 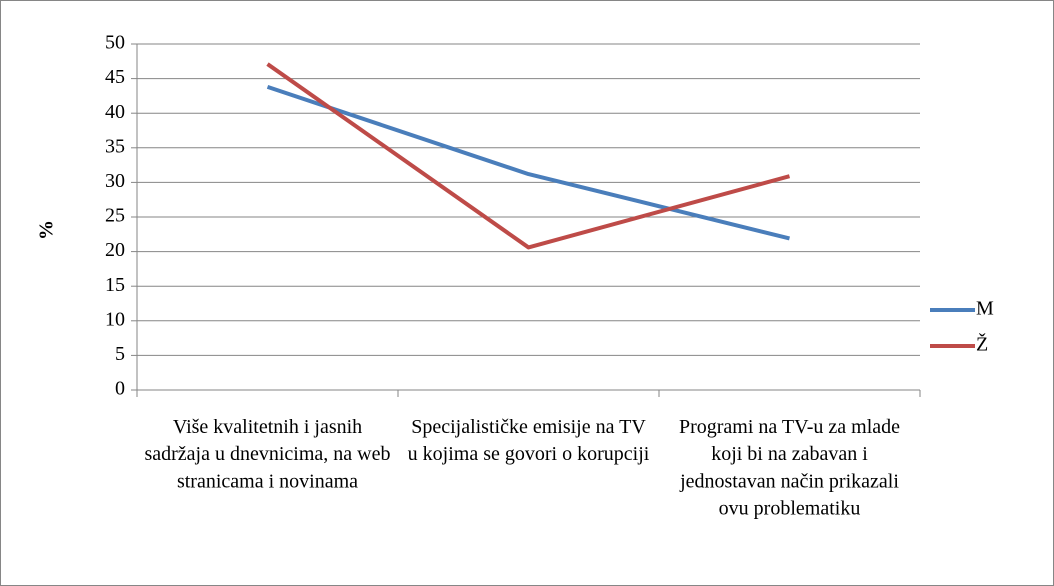 I want to click on y-tick-label: 0, so click(x=120, y=389).